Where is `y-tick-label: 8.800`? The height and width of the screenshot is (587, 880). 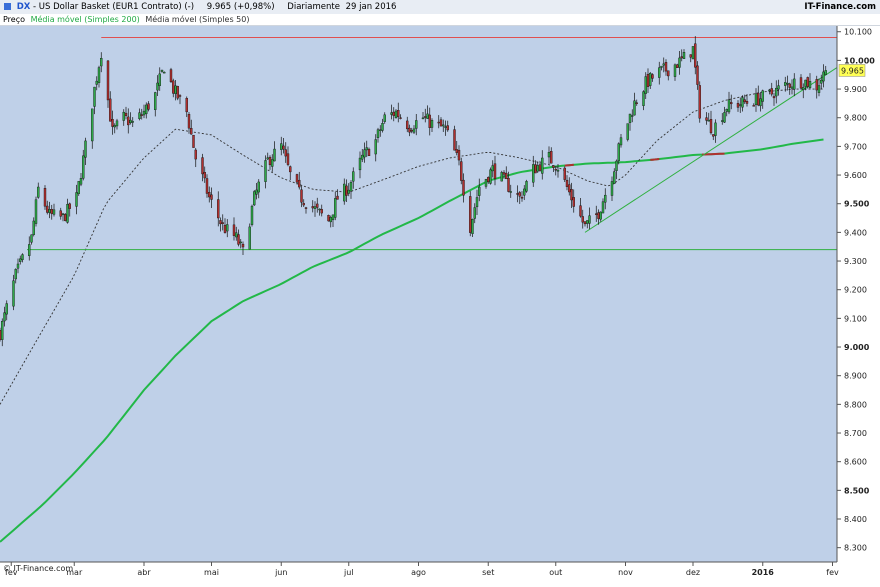 y-tick-label: 8.800 is located at coordinates (855, 404).